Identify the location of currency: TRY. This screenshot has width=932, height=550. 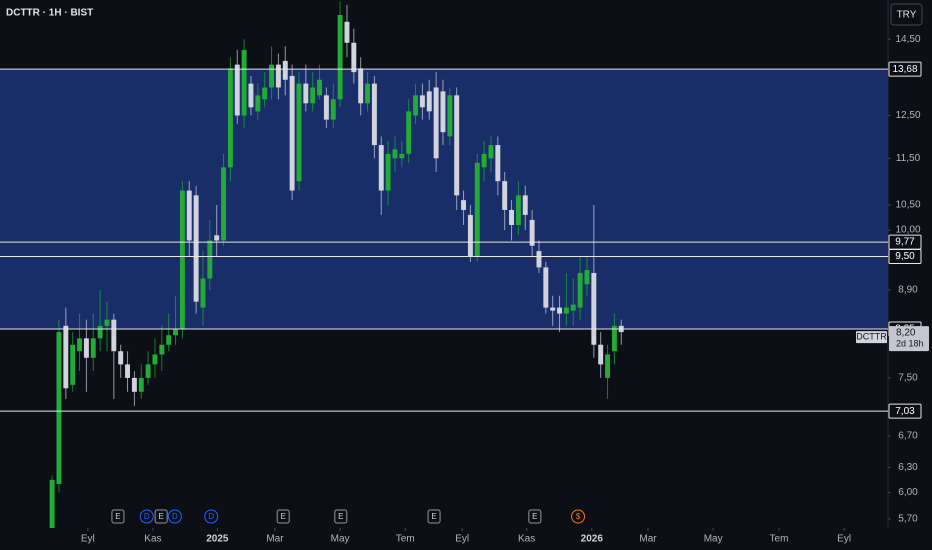
(907, 15).